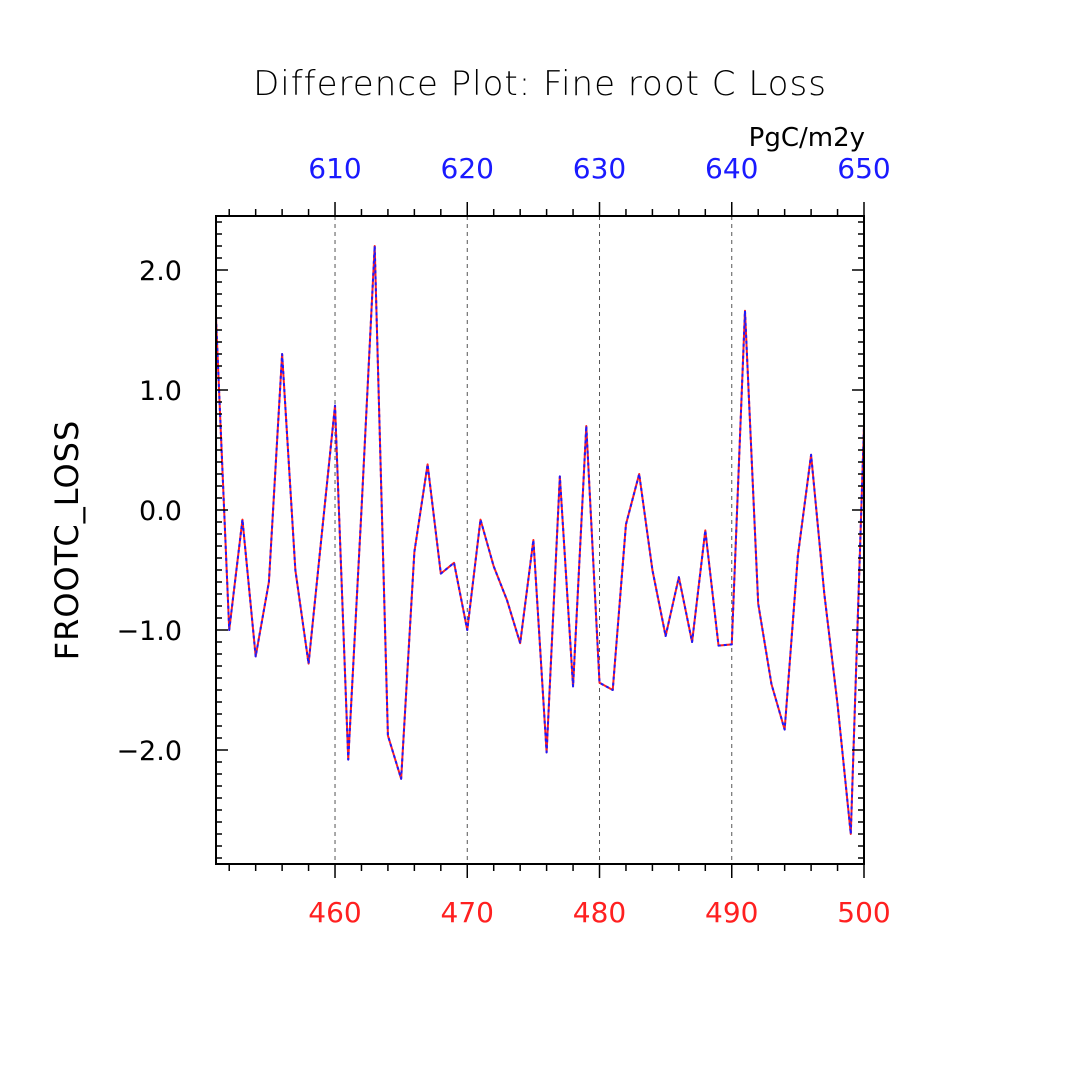  I want to click on bottom-axis-tick-label: 500, so click(863, 912).